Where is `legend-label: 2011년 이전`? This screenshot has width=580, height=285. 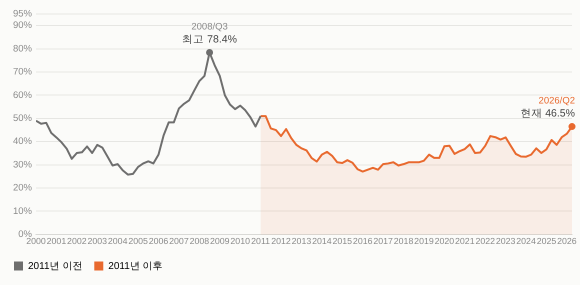
legend-label: 2011년 이전 is located at coordinates (55, 266).